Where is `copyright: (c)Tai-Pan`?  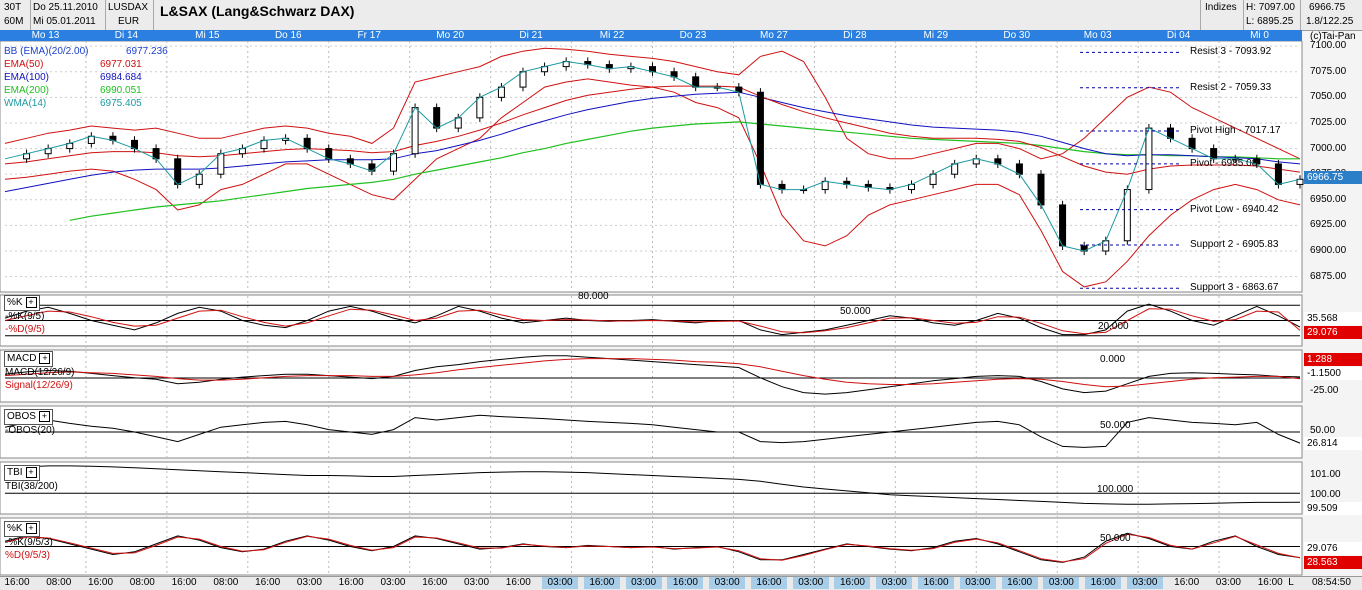 copyright: (c)Tai-Pan is located at coordinates (1333, 36).